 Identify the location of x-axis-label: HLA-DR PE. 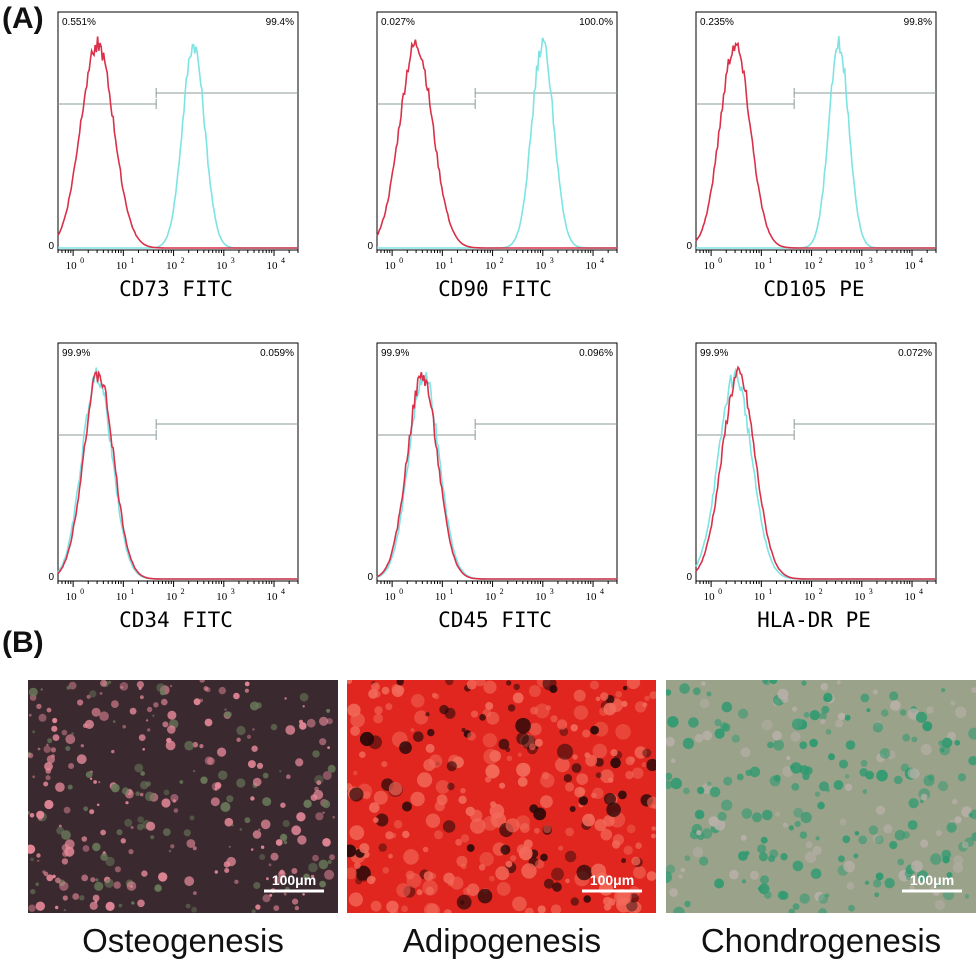
(814, 619).